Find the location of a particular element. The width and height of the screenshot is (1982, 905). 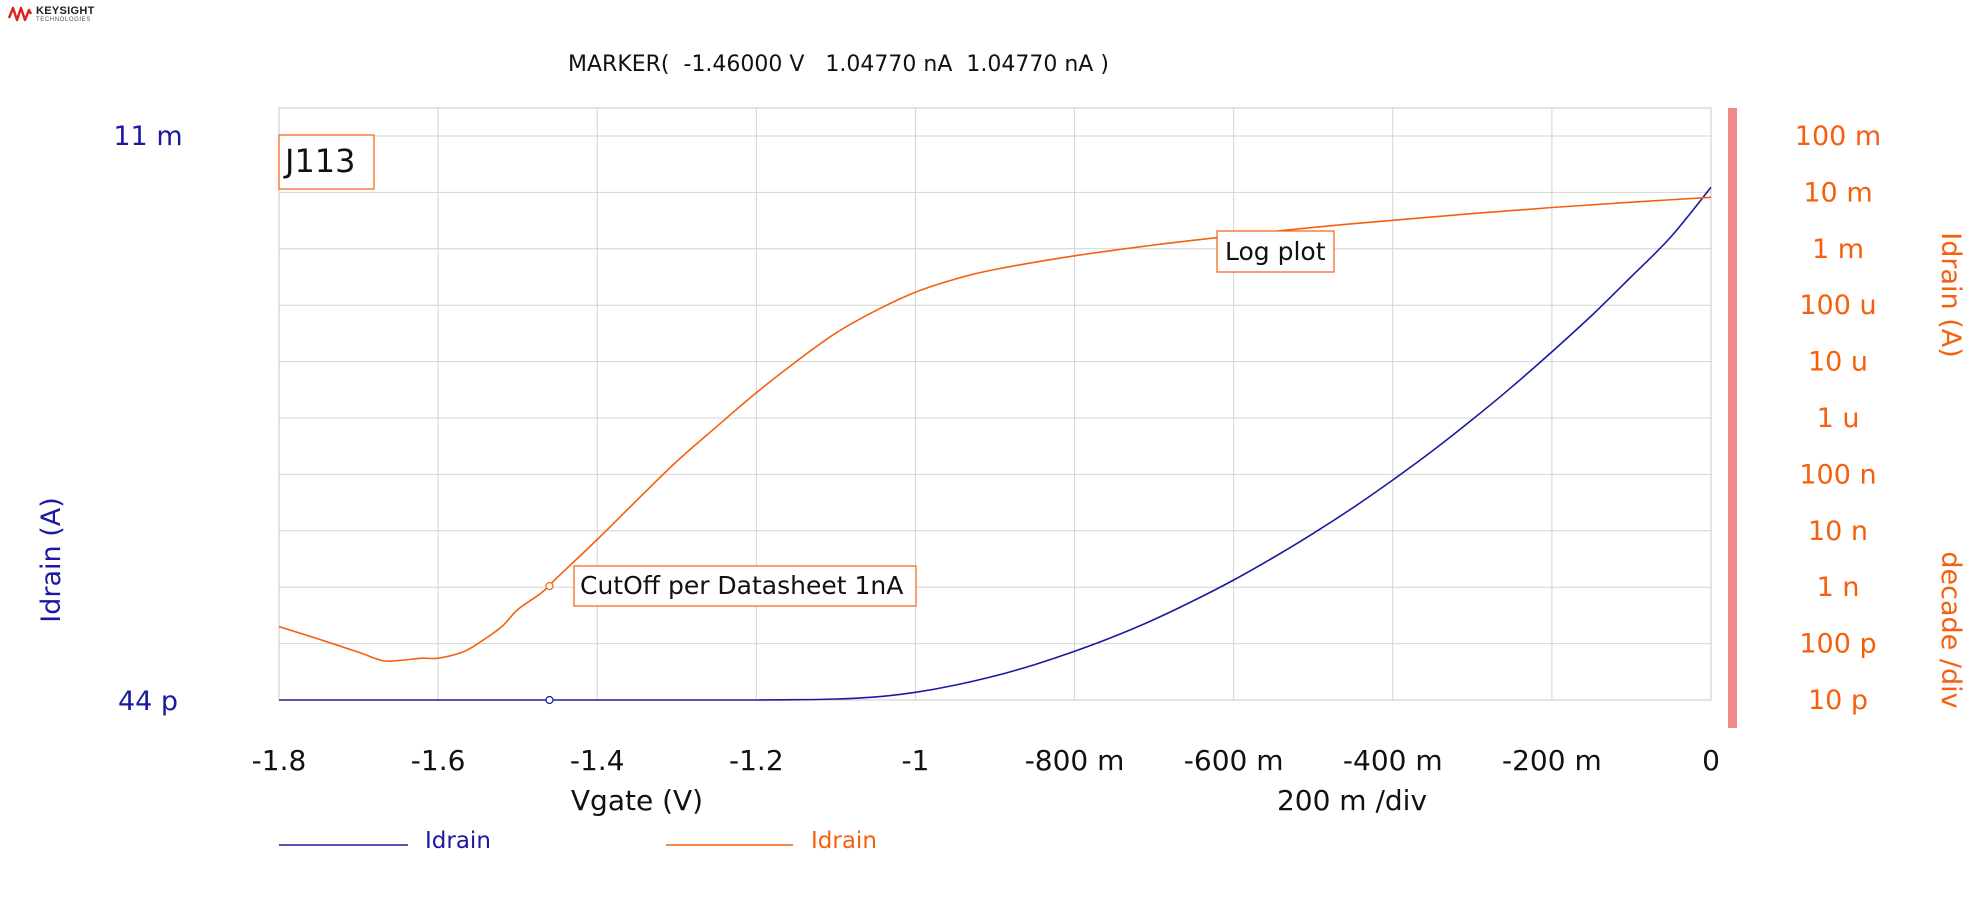

x-axis-label: Vgate (V) is located at coordinates (637, 800).